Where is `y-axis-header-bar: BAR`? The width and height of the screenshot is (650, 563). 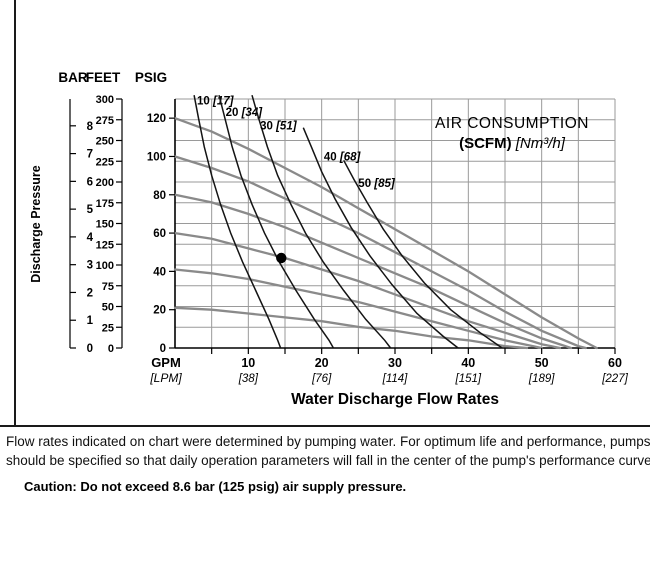 y-axis-header-bar: BAR is located at coordinates (72, 77).